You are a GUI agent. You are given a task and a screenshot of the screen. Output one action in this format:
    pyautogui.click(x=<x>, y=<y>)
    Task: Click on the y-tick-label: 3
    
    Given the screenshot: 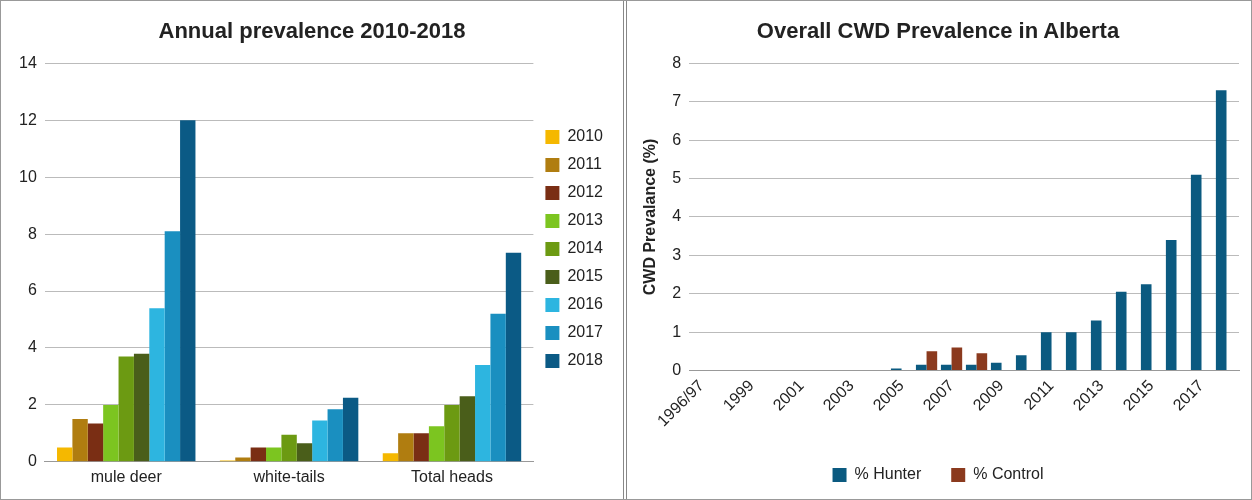 What is the action you would take?
    pyautogui.click(x=677, y=254)
    